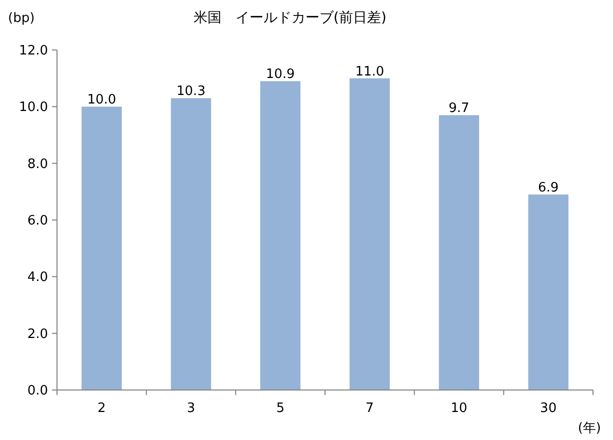 The image size is (613, 440). I want to click on x-tick-label: 7, so click(370, 408).